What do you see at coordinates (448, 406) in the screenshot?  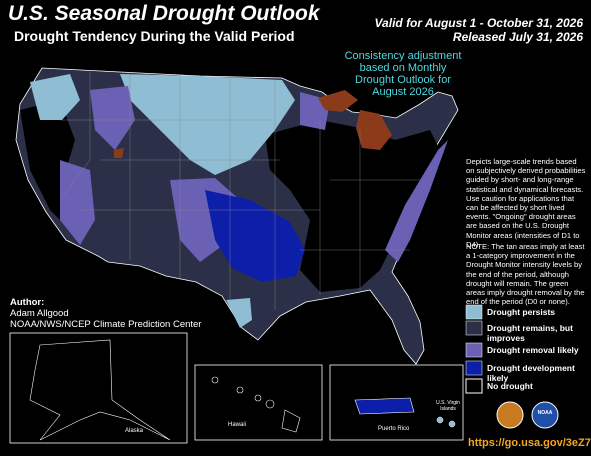 I see `inset-label: U.S. Virgin Islands` at bounding box center [448, 406].